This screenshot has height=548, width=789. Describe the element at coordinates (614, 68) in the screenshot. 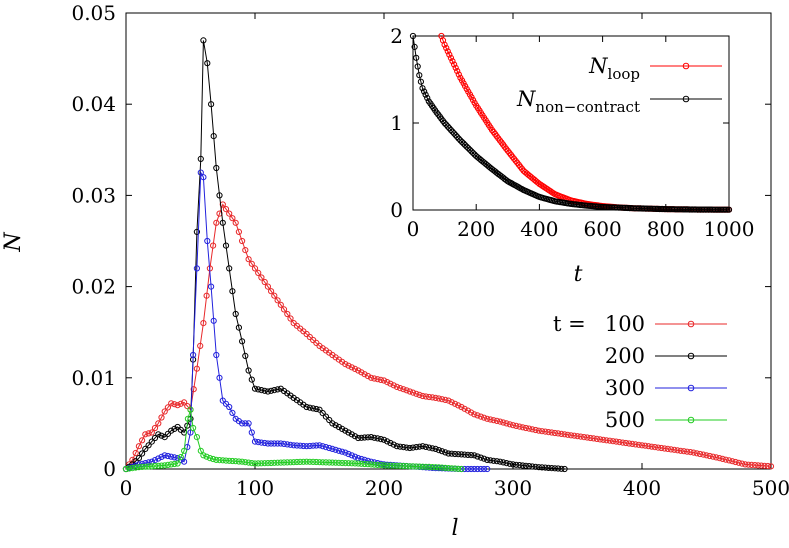

I see `inset-legend-label: Nloop` at that location.